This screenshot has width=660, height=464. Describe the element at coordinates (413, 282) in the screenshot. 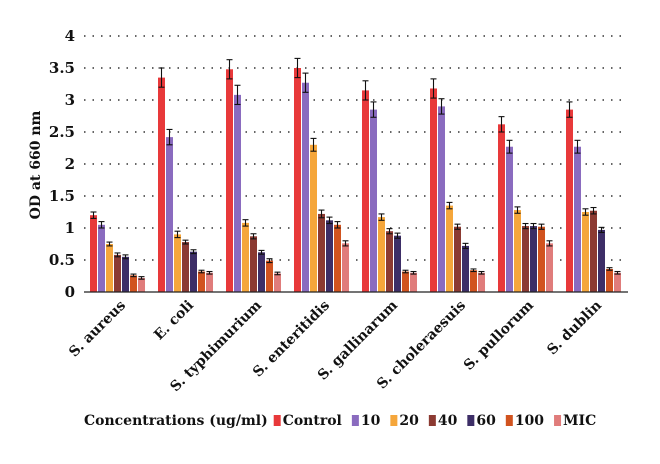

I see `bar: MIC — S. gallinarum: 0.3` at that location.